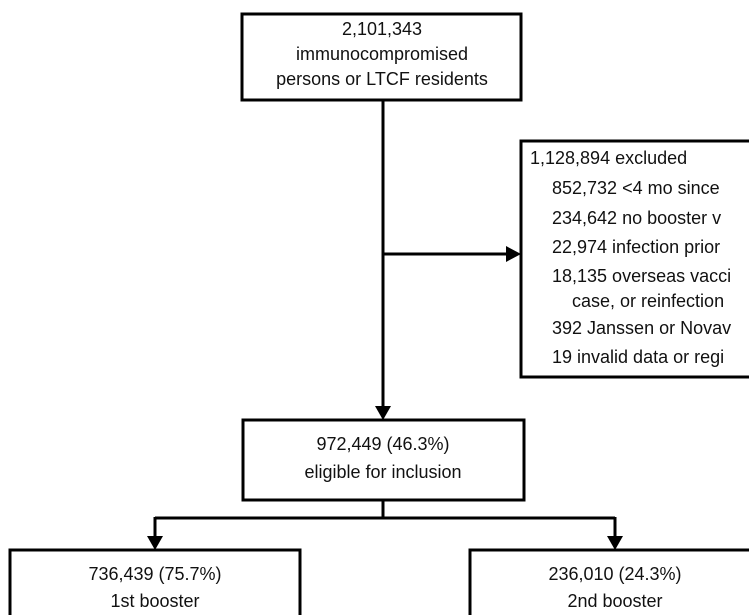  Describe the element at coordinates (636, 218) in the screenshot. I see `node-label: 234,642 no booster v` at that location.